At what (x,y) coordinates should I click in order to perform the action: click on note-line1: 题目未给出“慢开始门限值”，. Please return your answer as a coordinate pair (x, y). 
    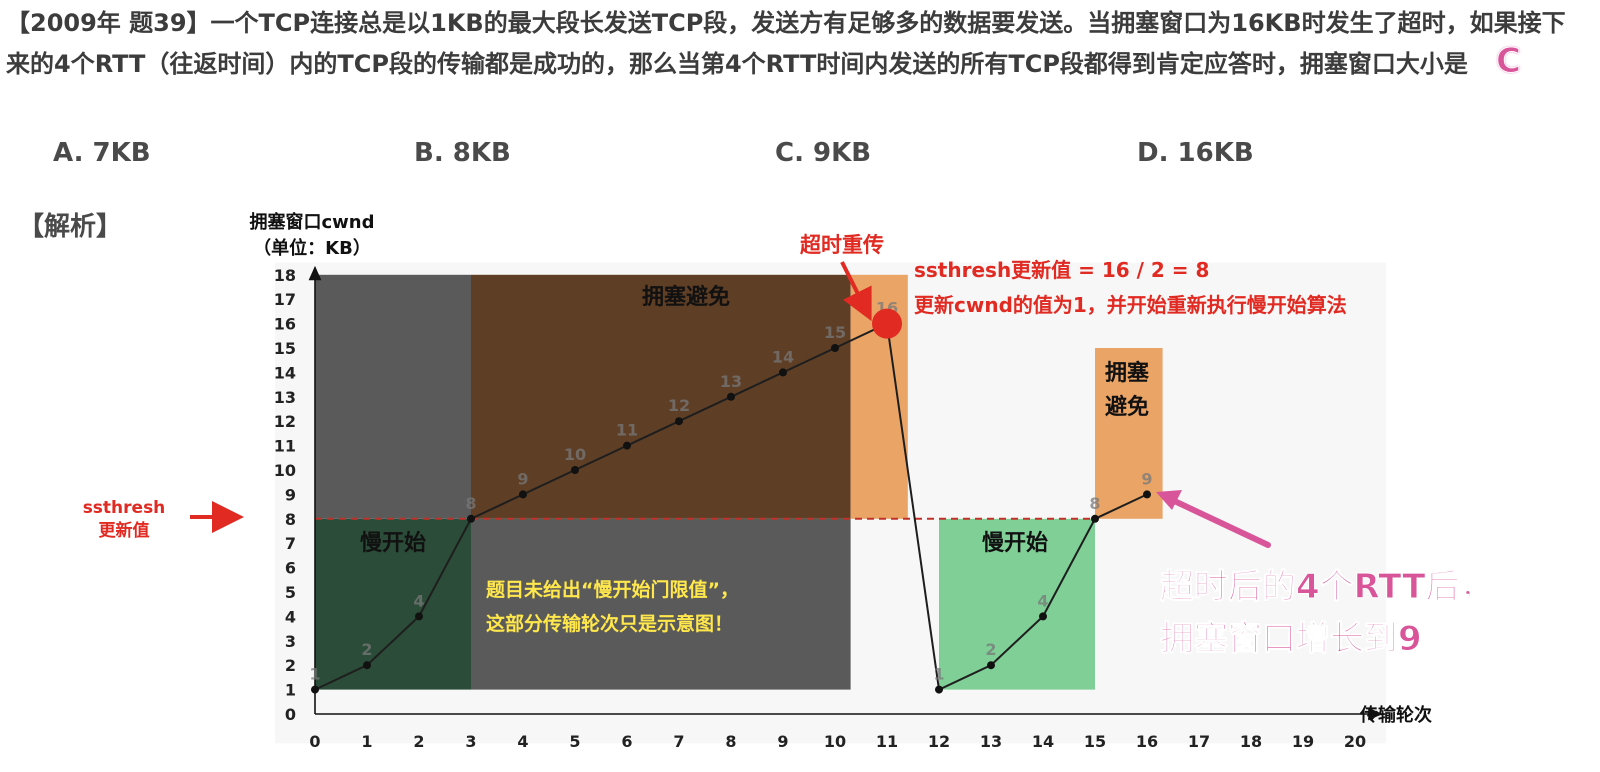
    Looking at the image, I should click on (612, 589).